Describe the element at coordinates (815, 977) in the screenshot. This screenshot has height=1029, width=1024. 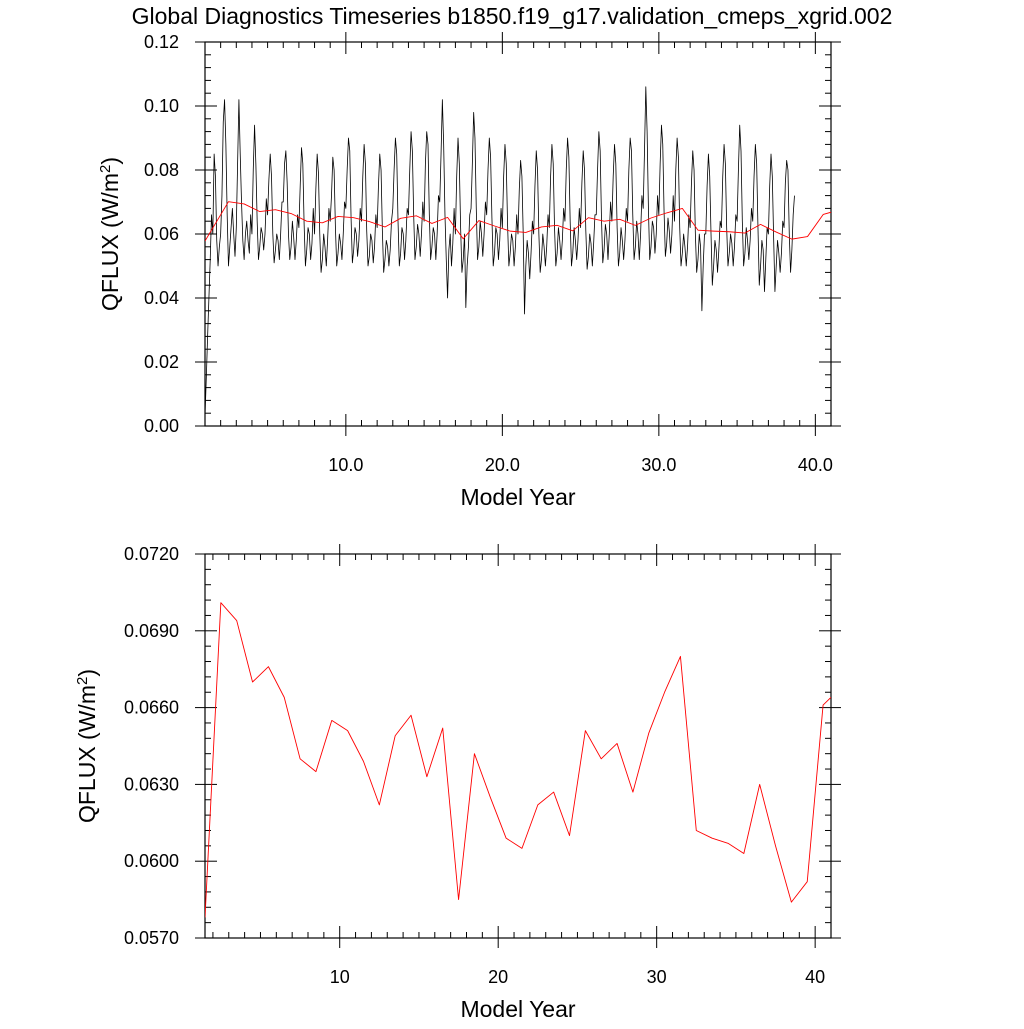
I see `x-tick-label: 40` at that location.